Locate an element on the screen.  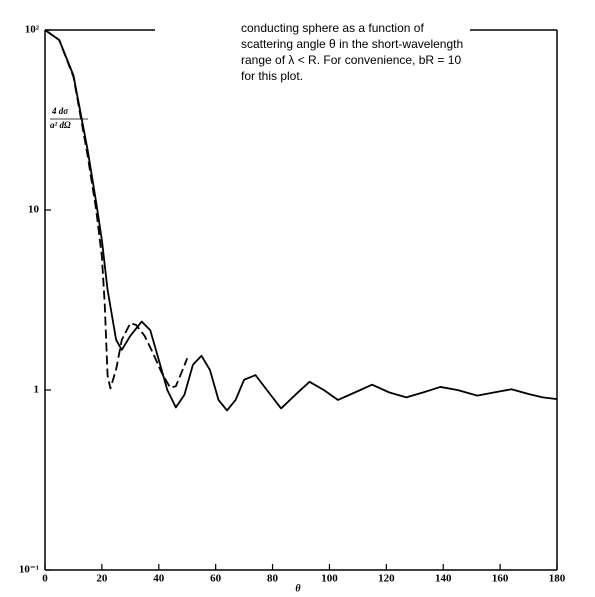
y-tick-label: 10⁻¹ is located at coordinates (29, 570).